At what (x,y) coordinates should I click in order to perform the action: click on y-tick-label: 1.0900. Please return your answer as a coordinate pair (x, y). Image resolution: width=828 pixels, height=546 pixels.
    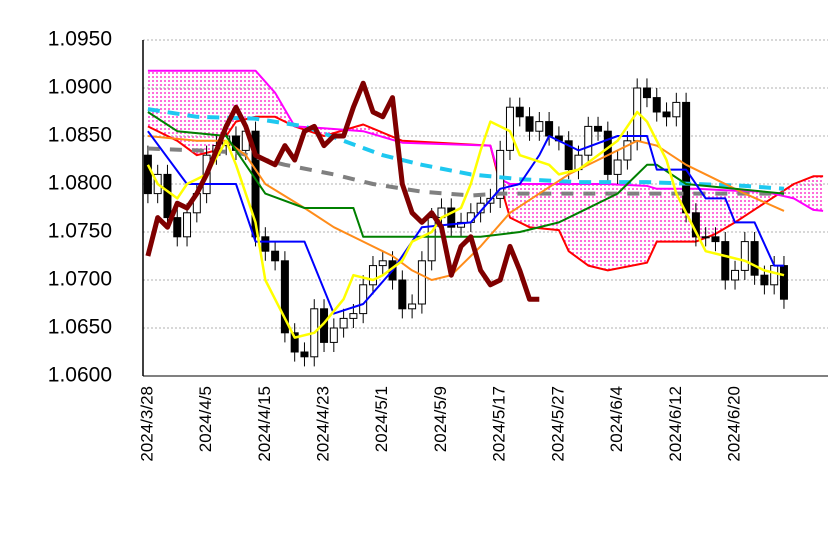
    Looking at the image, I should click on (80, 87).